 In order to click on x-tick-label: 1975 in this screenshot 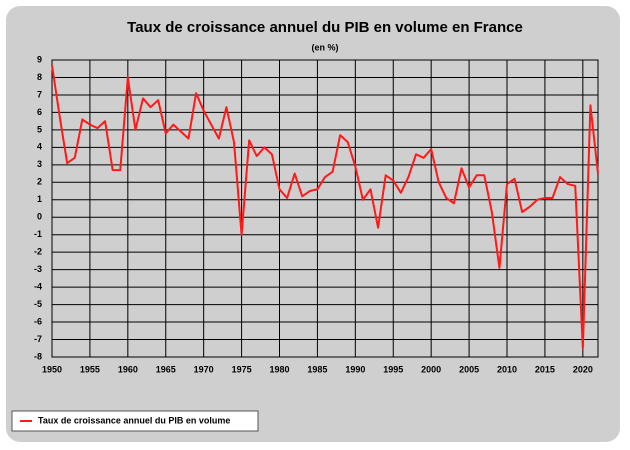, I will do `click(242, 369)`.